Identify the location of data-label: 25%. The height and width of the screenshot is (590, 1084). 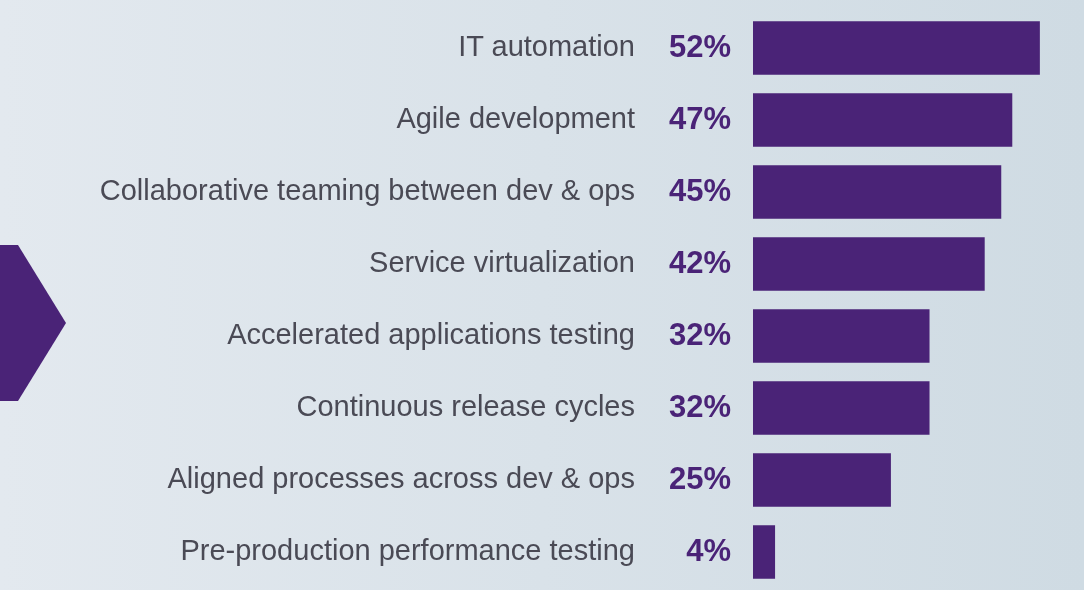
(699, 478).